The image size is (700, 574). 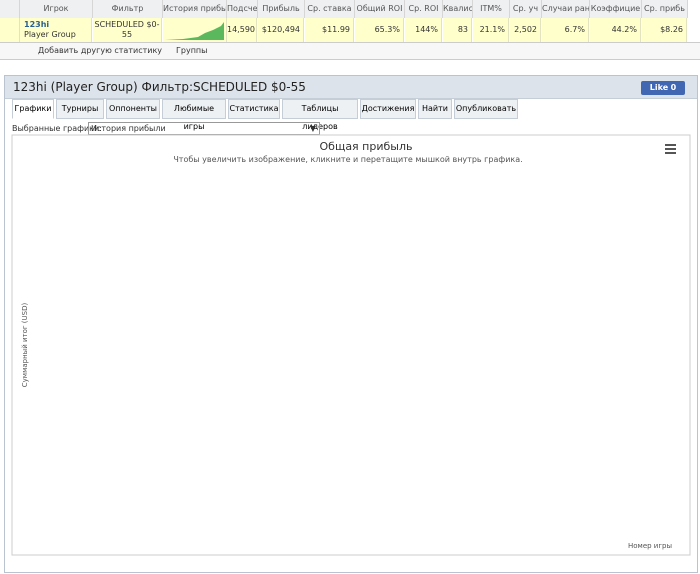 What do you see at coordinates (423, 30) in the screenshot?
I see `stat-cell: 144%` at bounding box center [423, 30].